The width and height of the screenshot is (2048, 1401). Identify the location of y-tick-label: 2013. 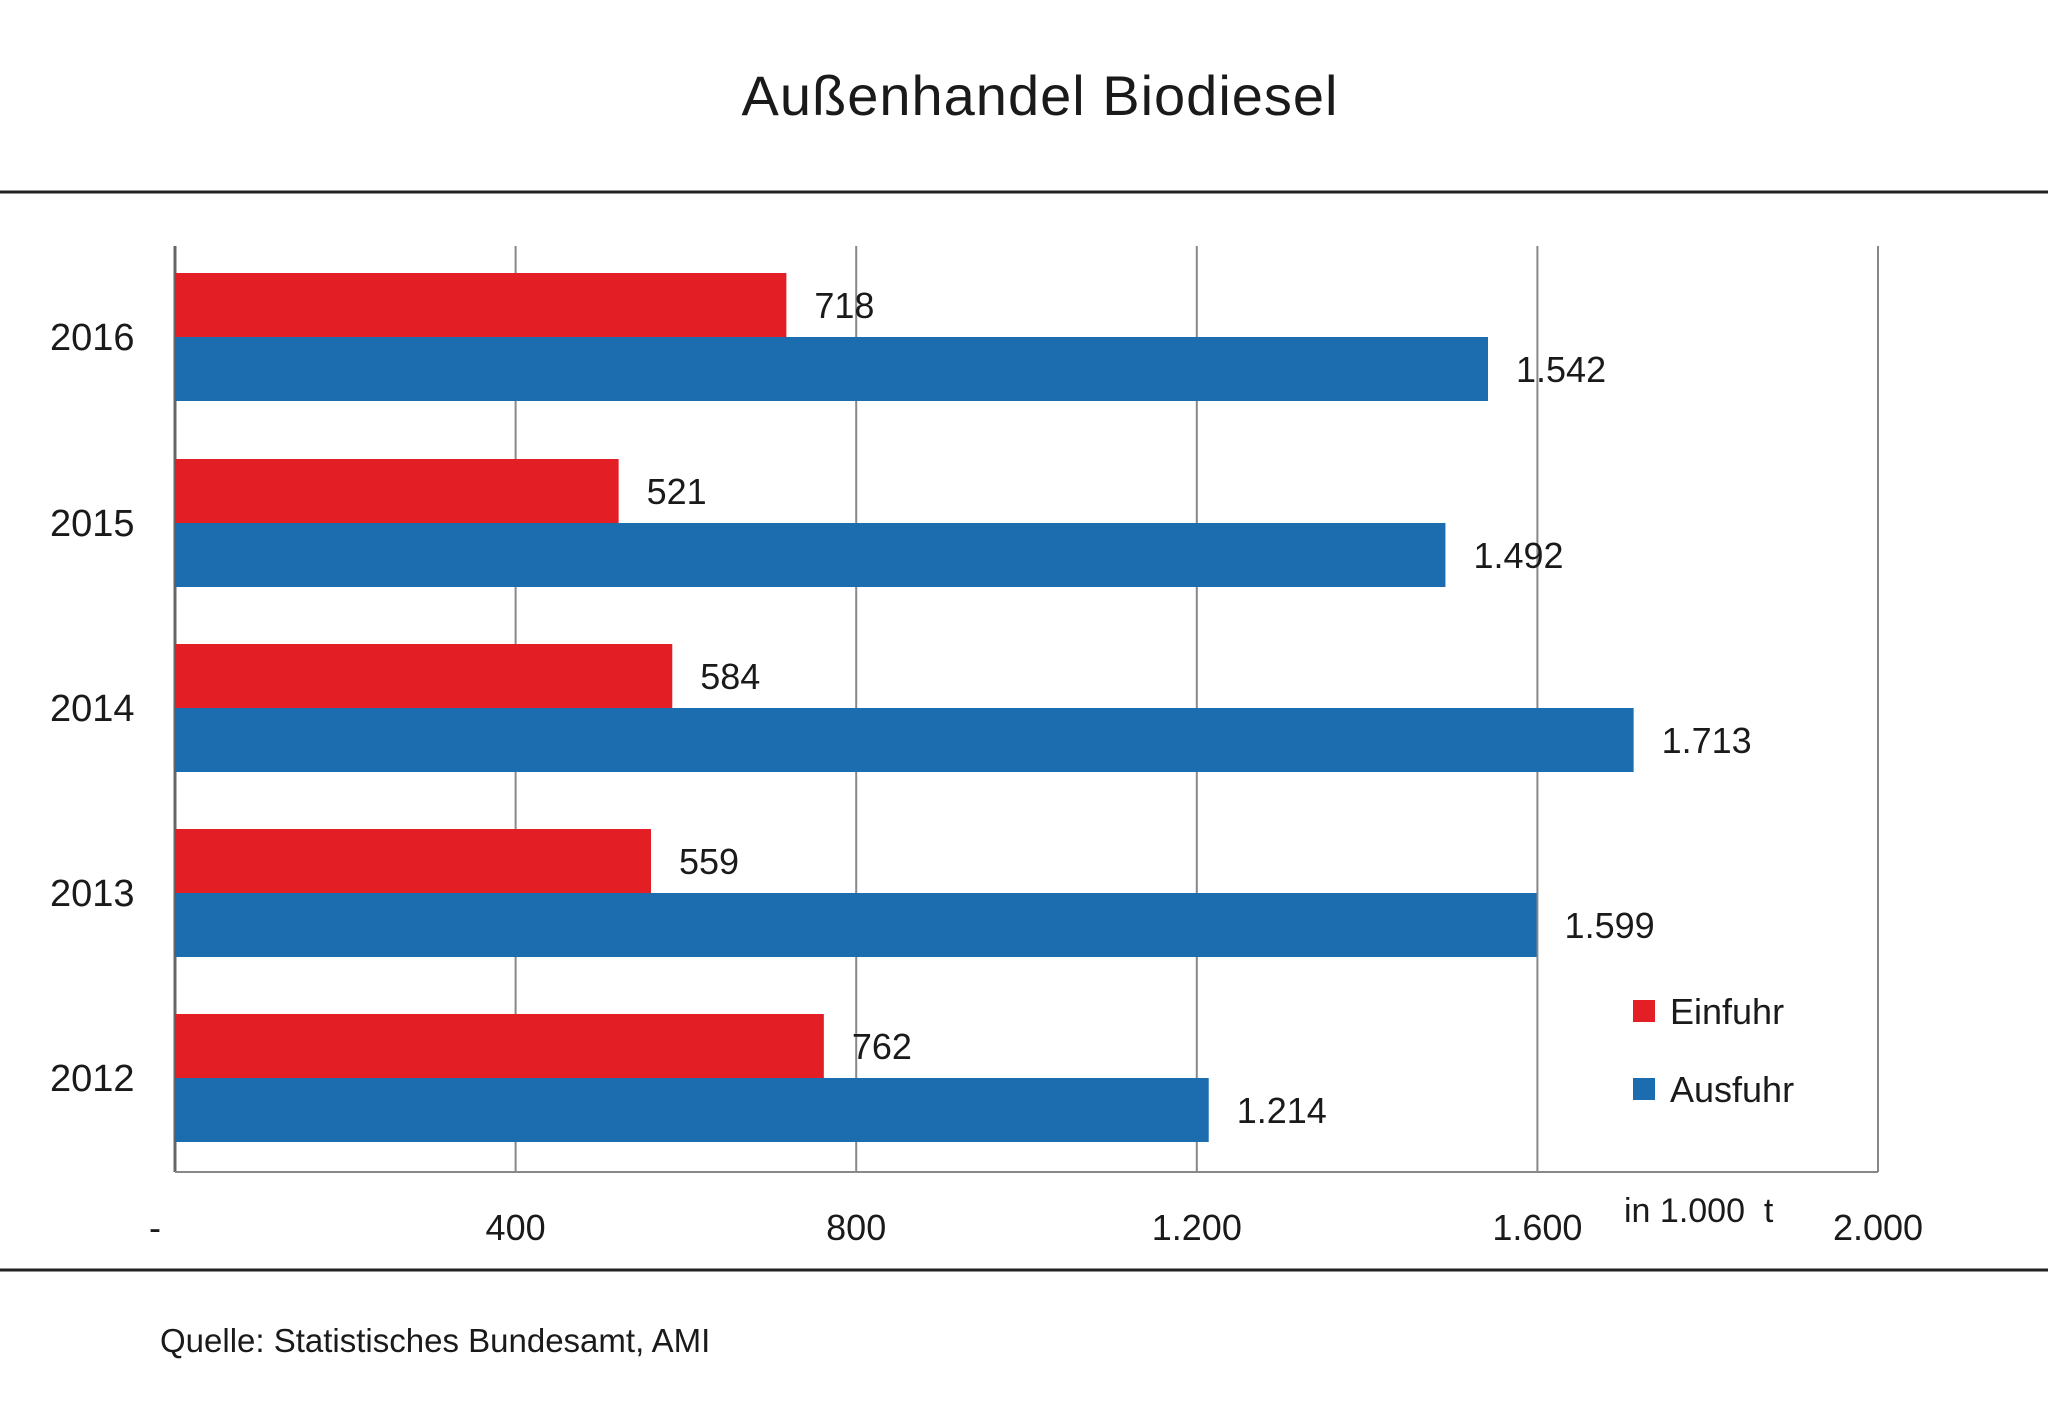
(92, 894).